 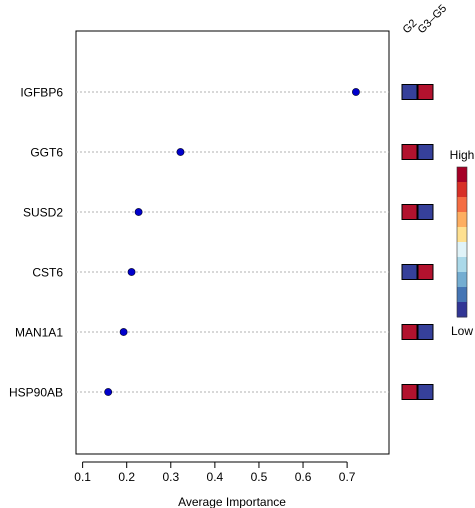 What do you see at coordinates (39, 333) in the screenshot?
I see `row-label: MAN1A1` at bounding box center [39, 333].